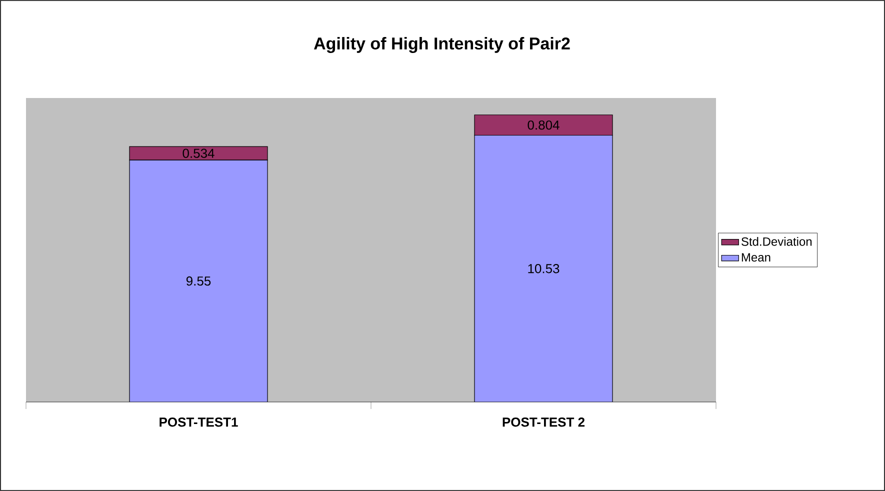 This screenshot has width=885, height=491. Describe the element at coordinates (777, 241) in the screenshot. I see `legend-label: Std.Deviation` at that location.